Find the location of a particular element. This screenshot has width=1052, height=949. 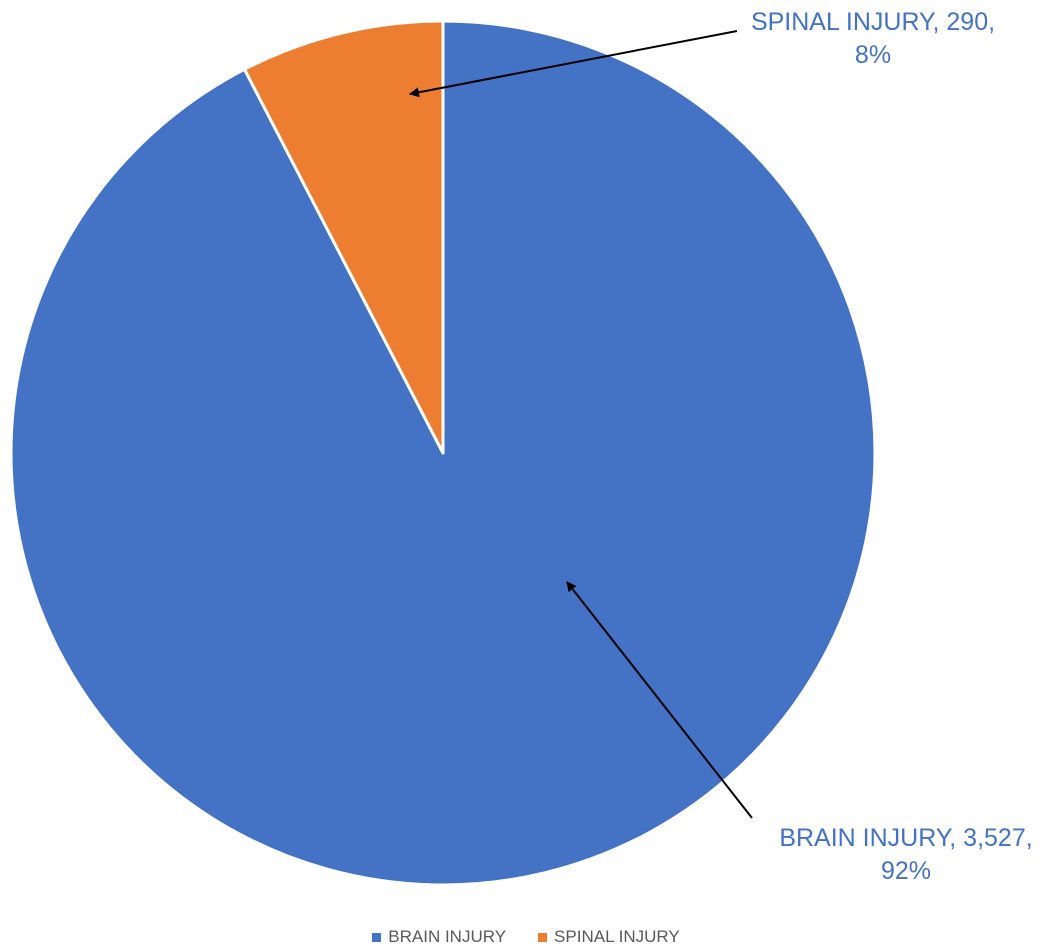

legend-item-spinal-injury: SPINAL INJURY is located at coordinates (609, 937).